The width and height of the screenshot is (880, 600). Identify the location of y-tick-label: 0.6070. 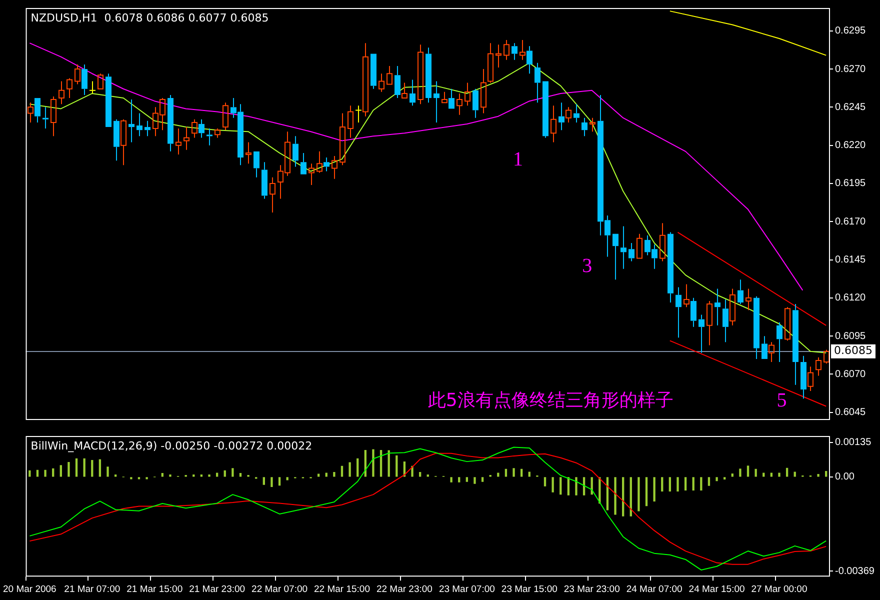
(850, 374).